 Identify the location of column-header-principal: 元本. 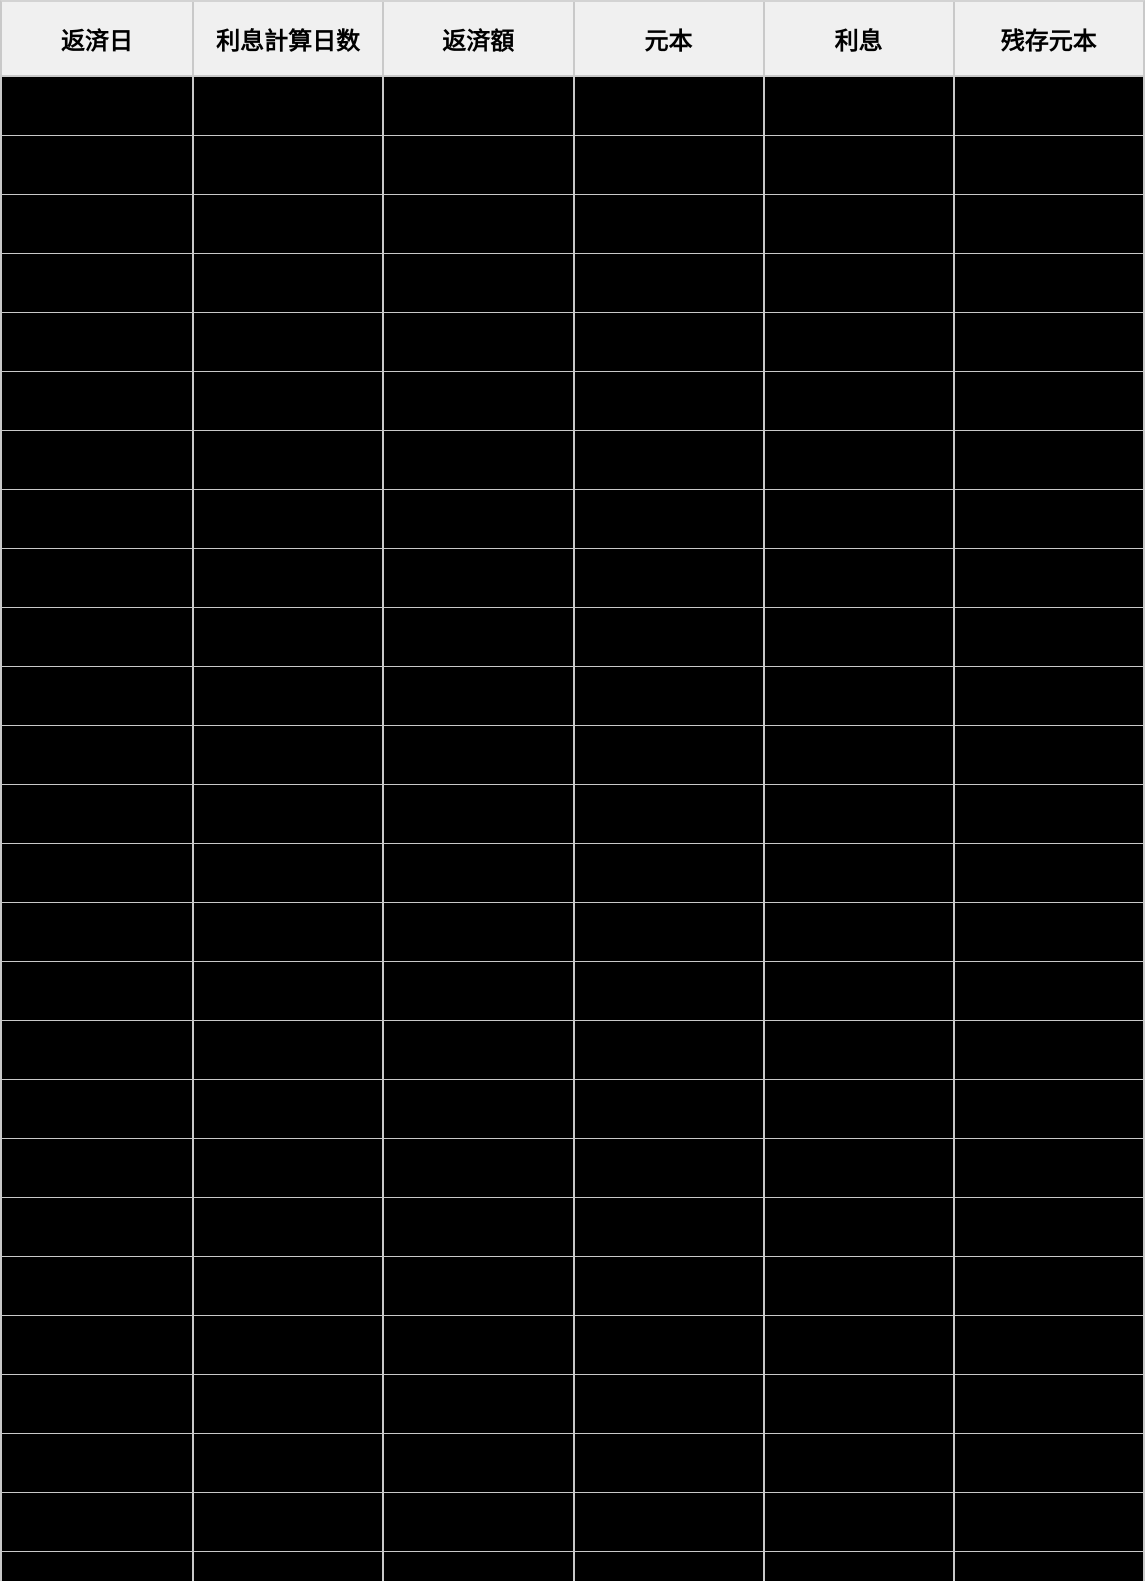
(667, 38).